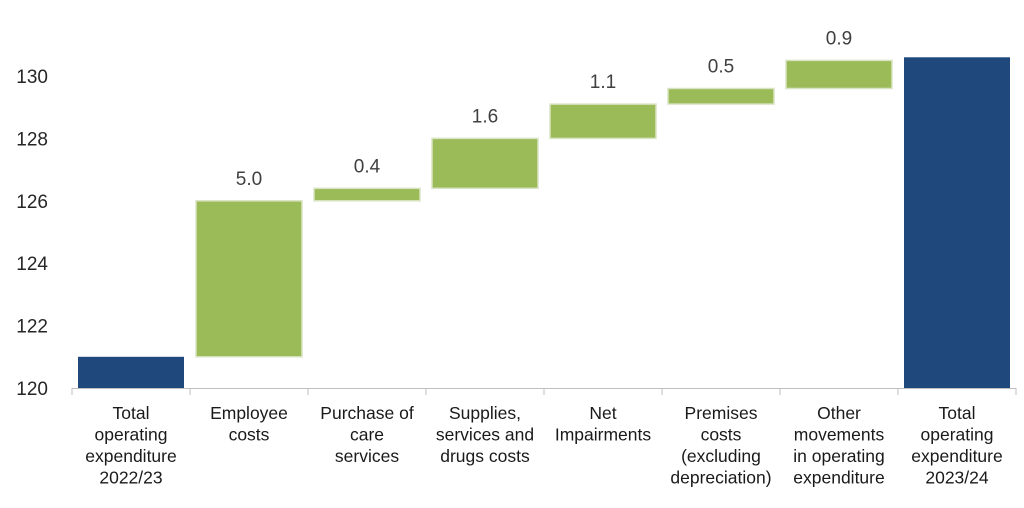  I want to click on x-category-label: Supplies, services and drugs costs, so click(485, 434).